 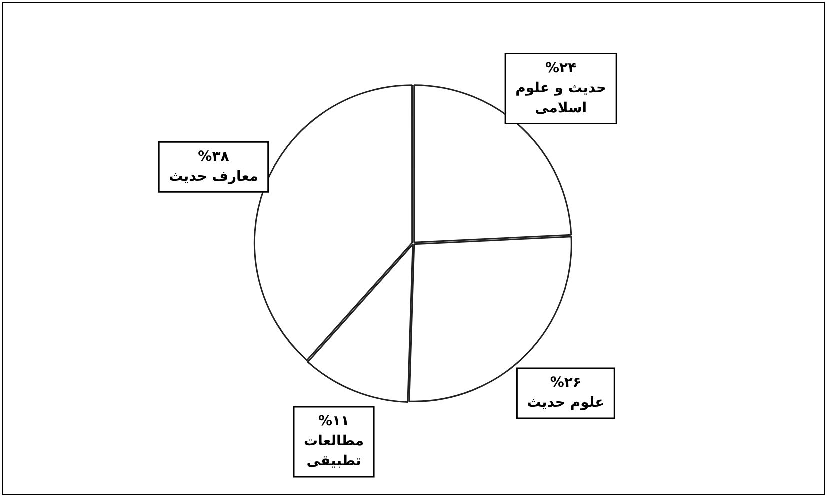 What do you see at coordinates (566, 383) in the screenshot?
I see `data-label: %۲۶` at bounding box center [566, 383].